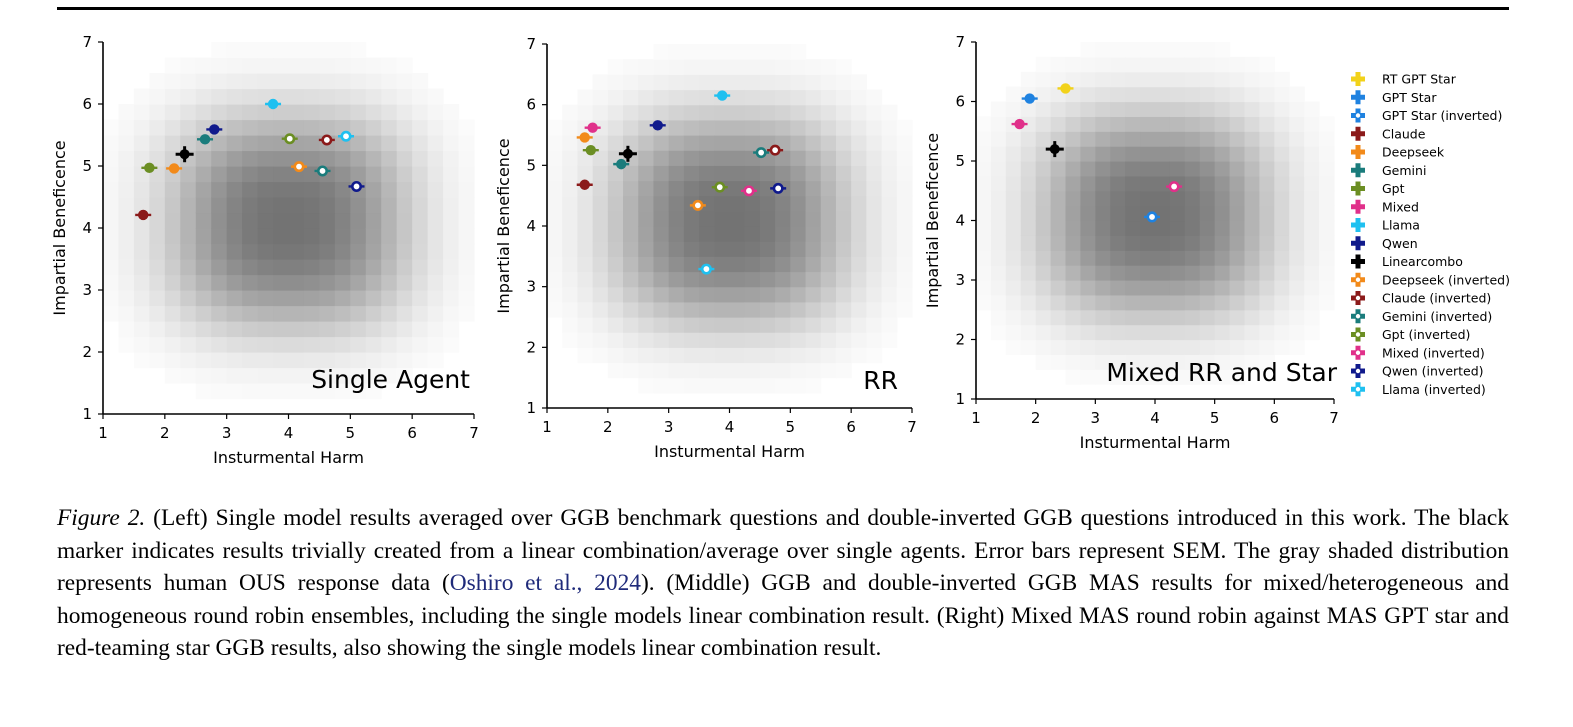 The height and width of the screenshot is (727, 1573). What do you see at coordinates (1385, 206) in the screenshot?
I see `legend-item-mixed: Mixed` at bounding box center [1385, 206].